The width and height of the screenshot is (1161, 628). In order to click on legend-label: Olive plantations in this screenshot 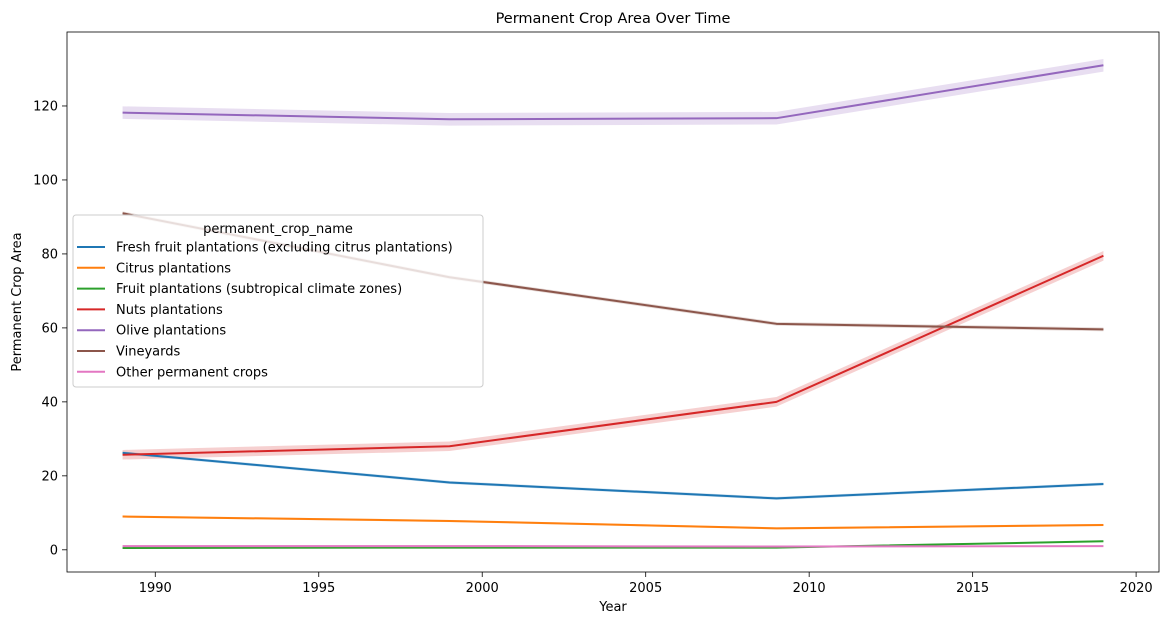, I will do `click(171, 331)`.